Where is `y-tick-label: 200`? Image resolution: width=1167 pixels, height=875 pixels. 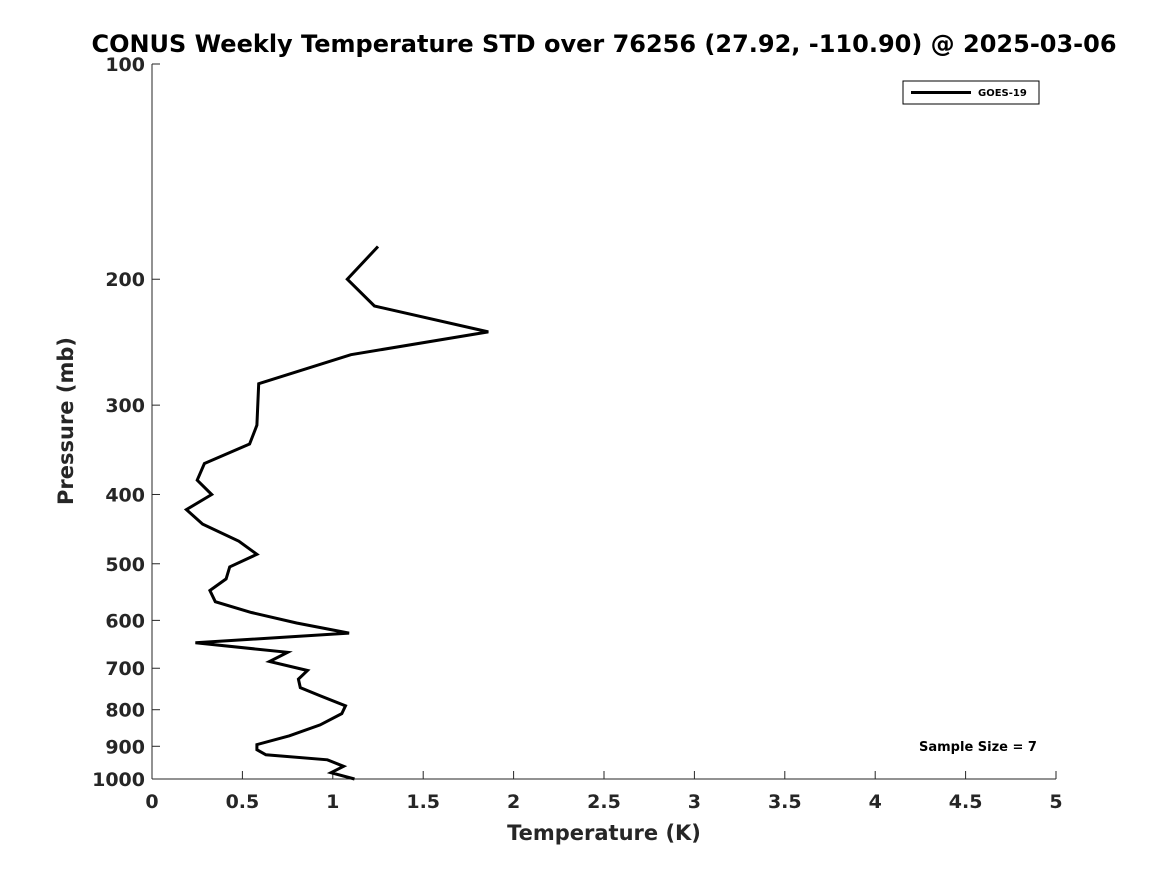
y-tick-label: 200 is located at coordinates (125, 280).